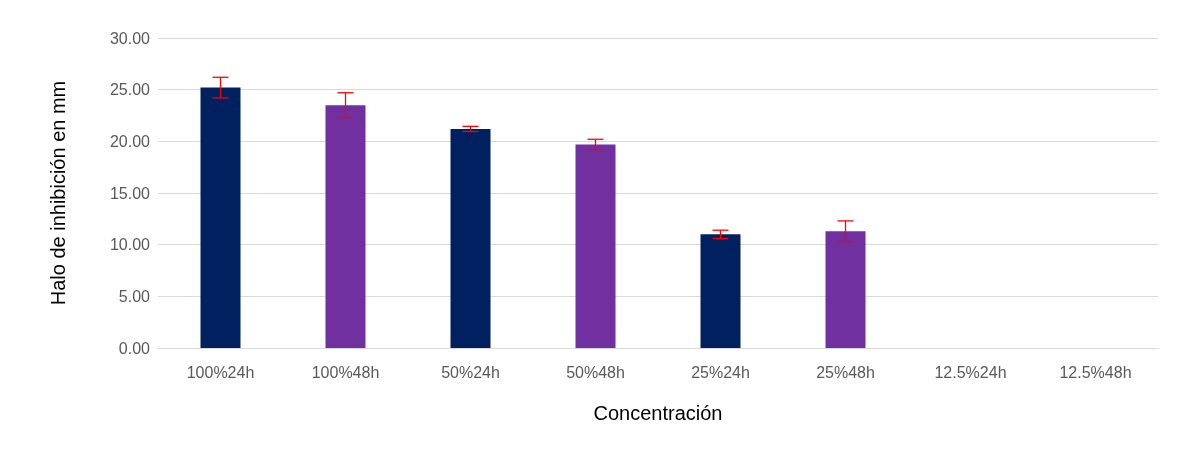  Describe the element at coordinates (595, 372) in the screenshot. I see `x-tick-label: 50%48h` at that location.